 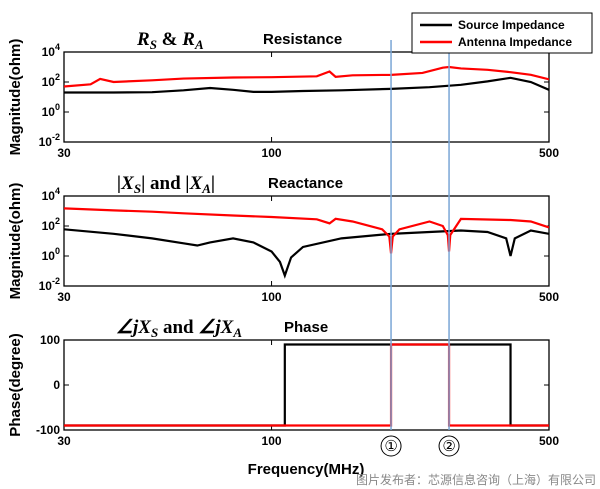 I want to click on phase-ytick-label: 100, so click(x=50, y=340).